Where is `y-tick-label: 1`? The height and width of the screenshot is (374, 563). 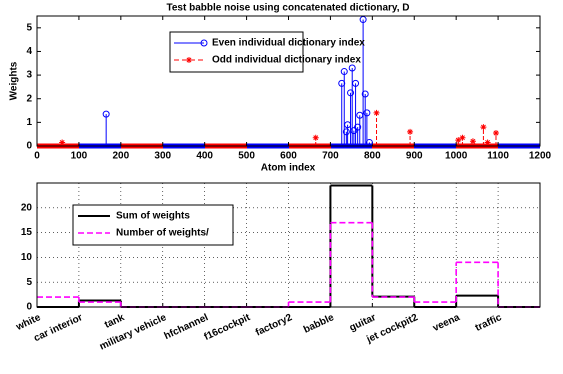
y-tick-label: 1 is located at coordinates (29, 122).